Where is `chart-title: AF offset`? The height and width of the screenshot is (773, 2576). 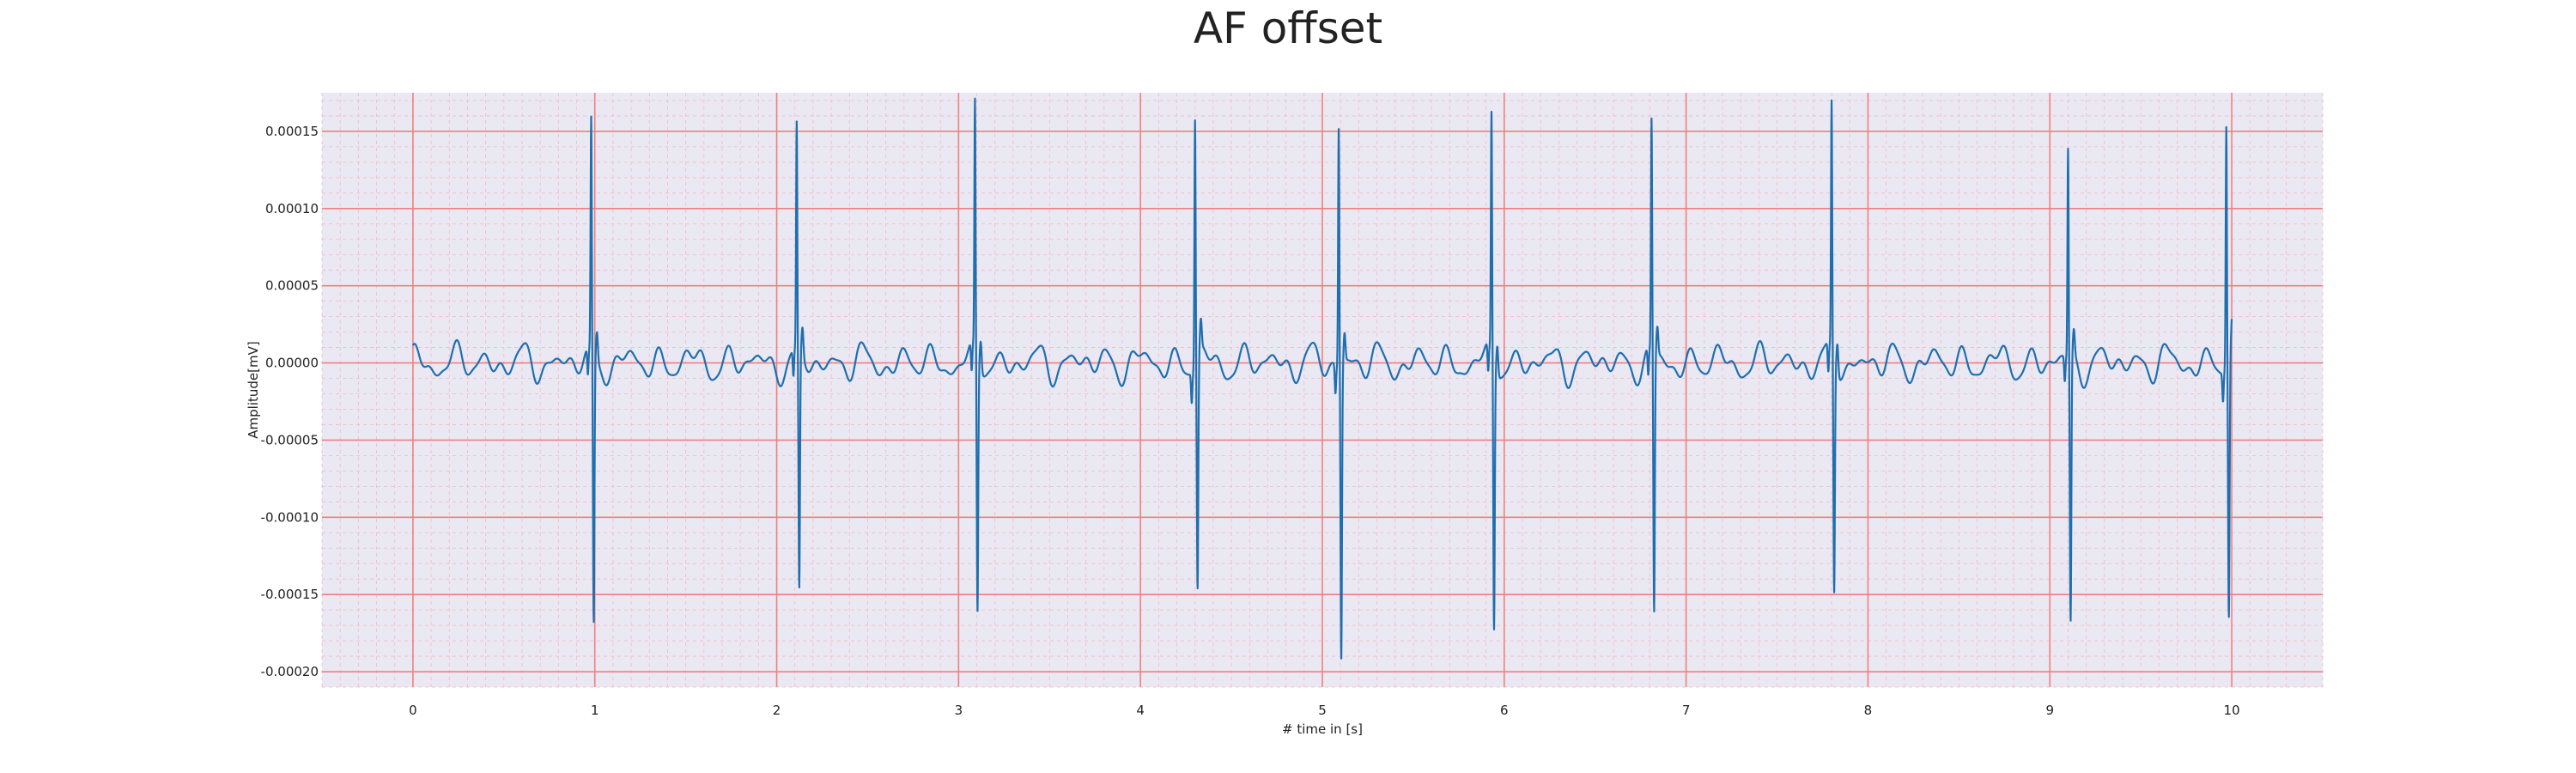
chart-title: AF offset is located at coordinates (1288, 28).